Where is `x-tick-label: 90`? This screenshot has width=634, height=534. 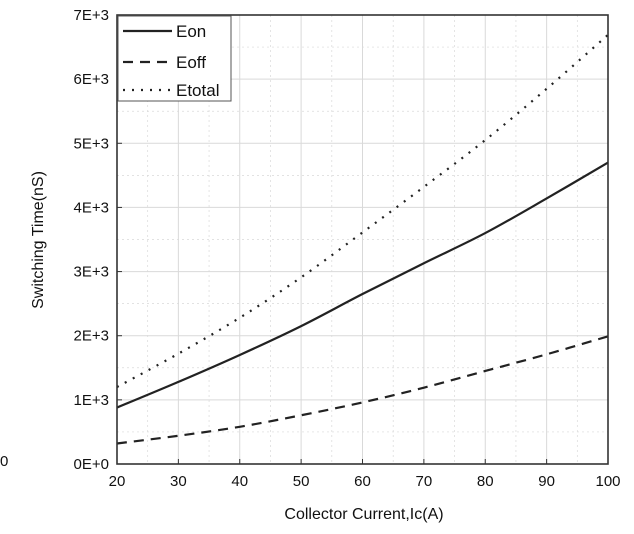 x-tick-label: 90 is located at coordinates (546, 481).